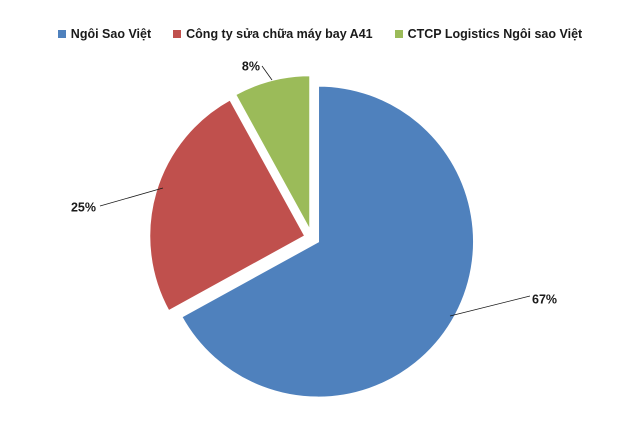 This screenshot has height=428, width=640. Describe the element at coordinates (544, 299) in the screenshot. I see `data-label-0: 67%` at that location.